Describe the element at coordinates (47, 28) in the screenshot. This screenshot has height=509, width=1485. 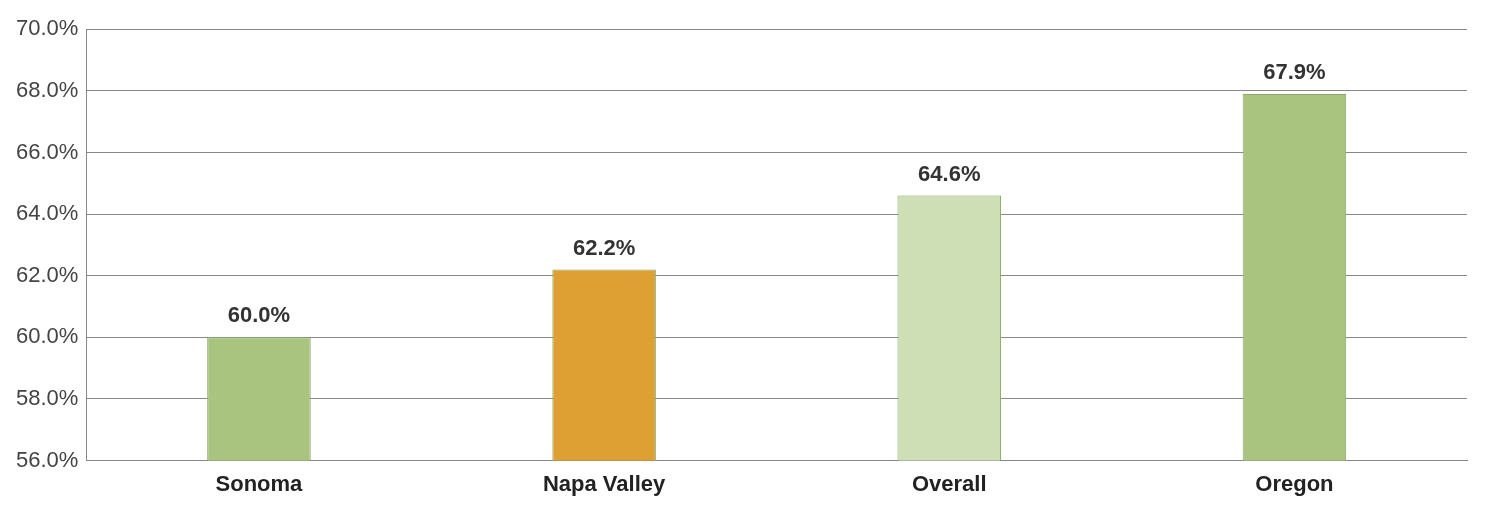
I see `y-tick-label: 70.0%` at that location.